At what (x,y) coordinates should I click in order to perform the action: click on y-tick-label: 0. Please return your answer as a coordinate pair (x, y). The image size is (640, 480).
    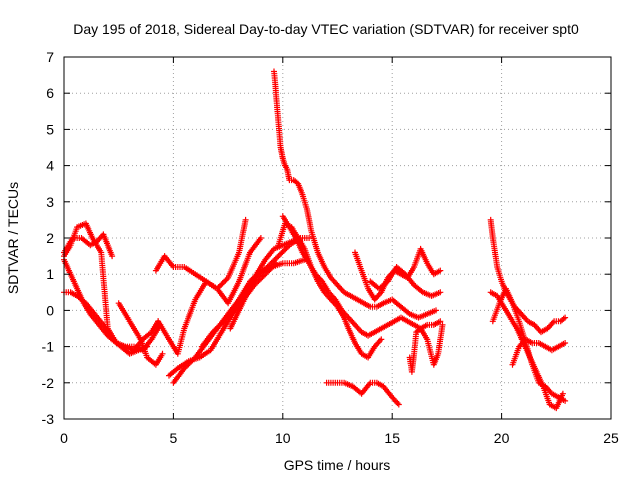
    Looking at the image, I should click on (50, 310).